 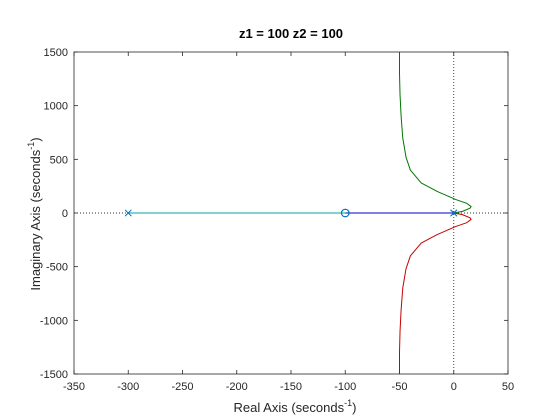 I want to click on locus-branch-red, so click(x=435, y=293).